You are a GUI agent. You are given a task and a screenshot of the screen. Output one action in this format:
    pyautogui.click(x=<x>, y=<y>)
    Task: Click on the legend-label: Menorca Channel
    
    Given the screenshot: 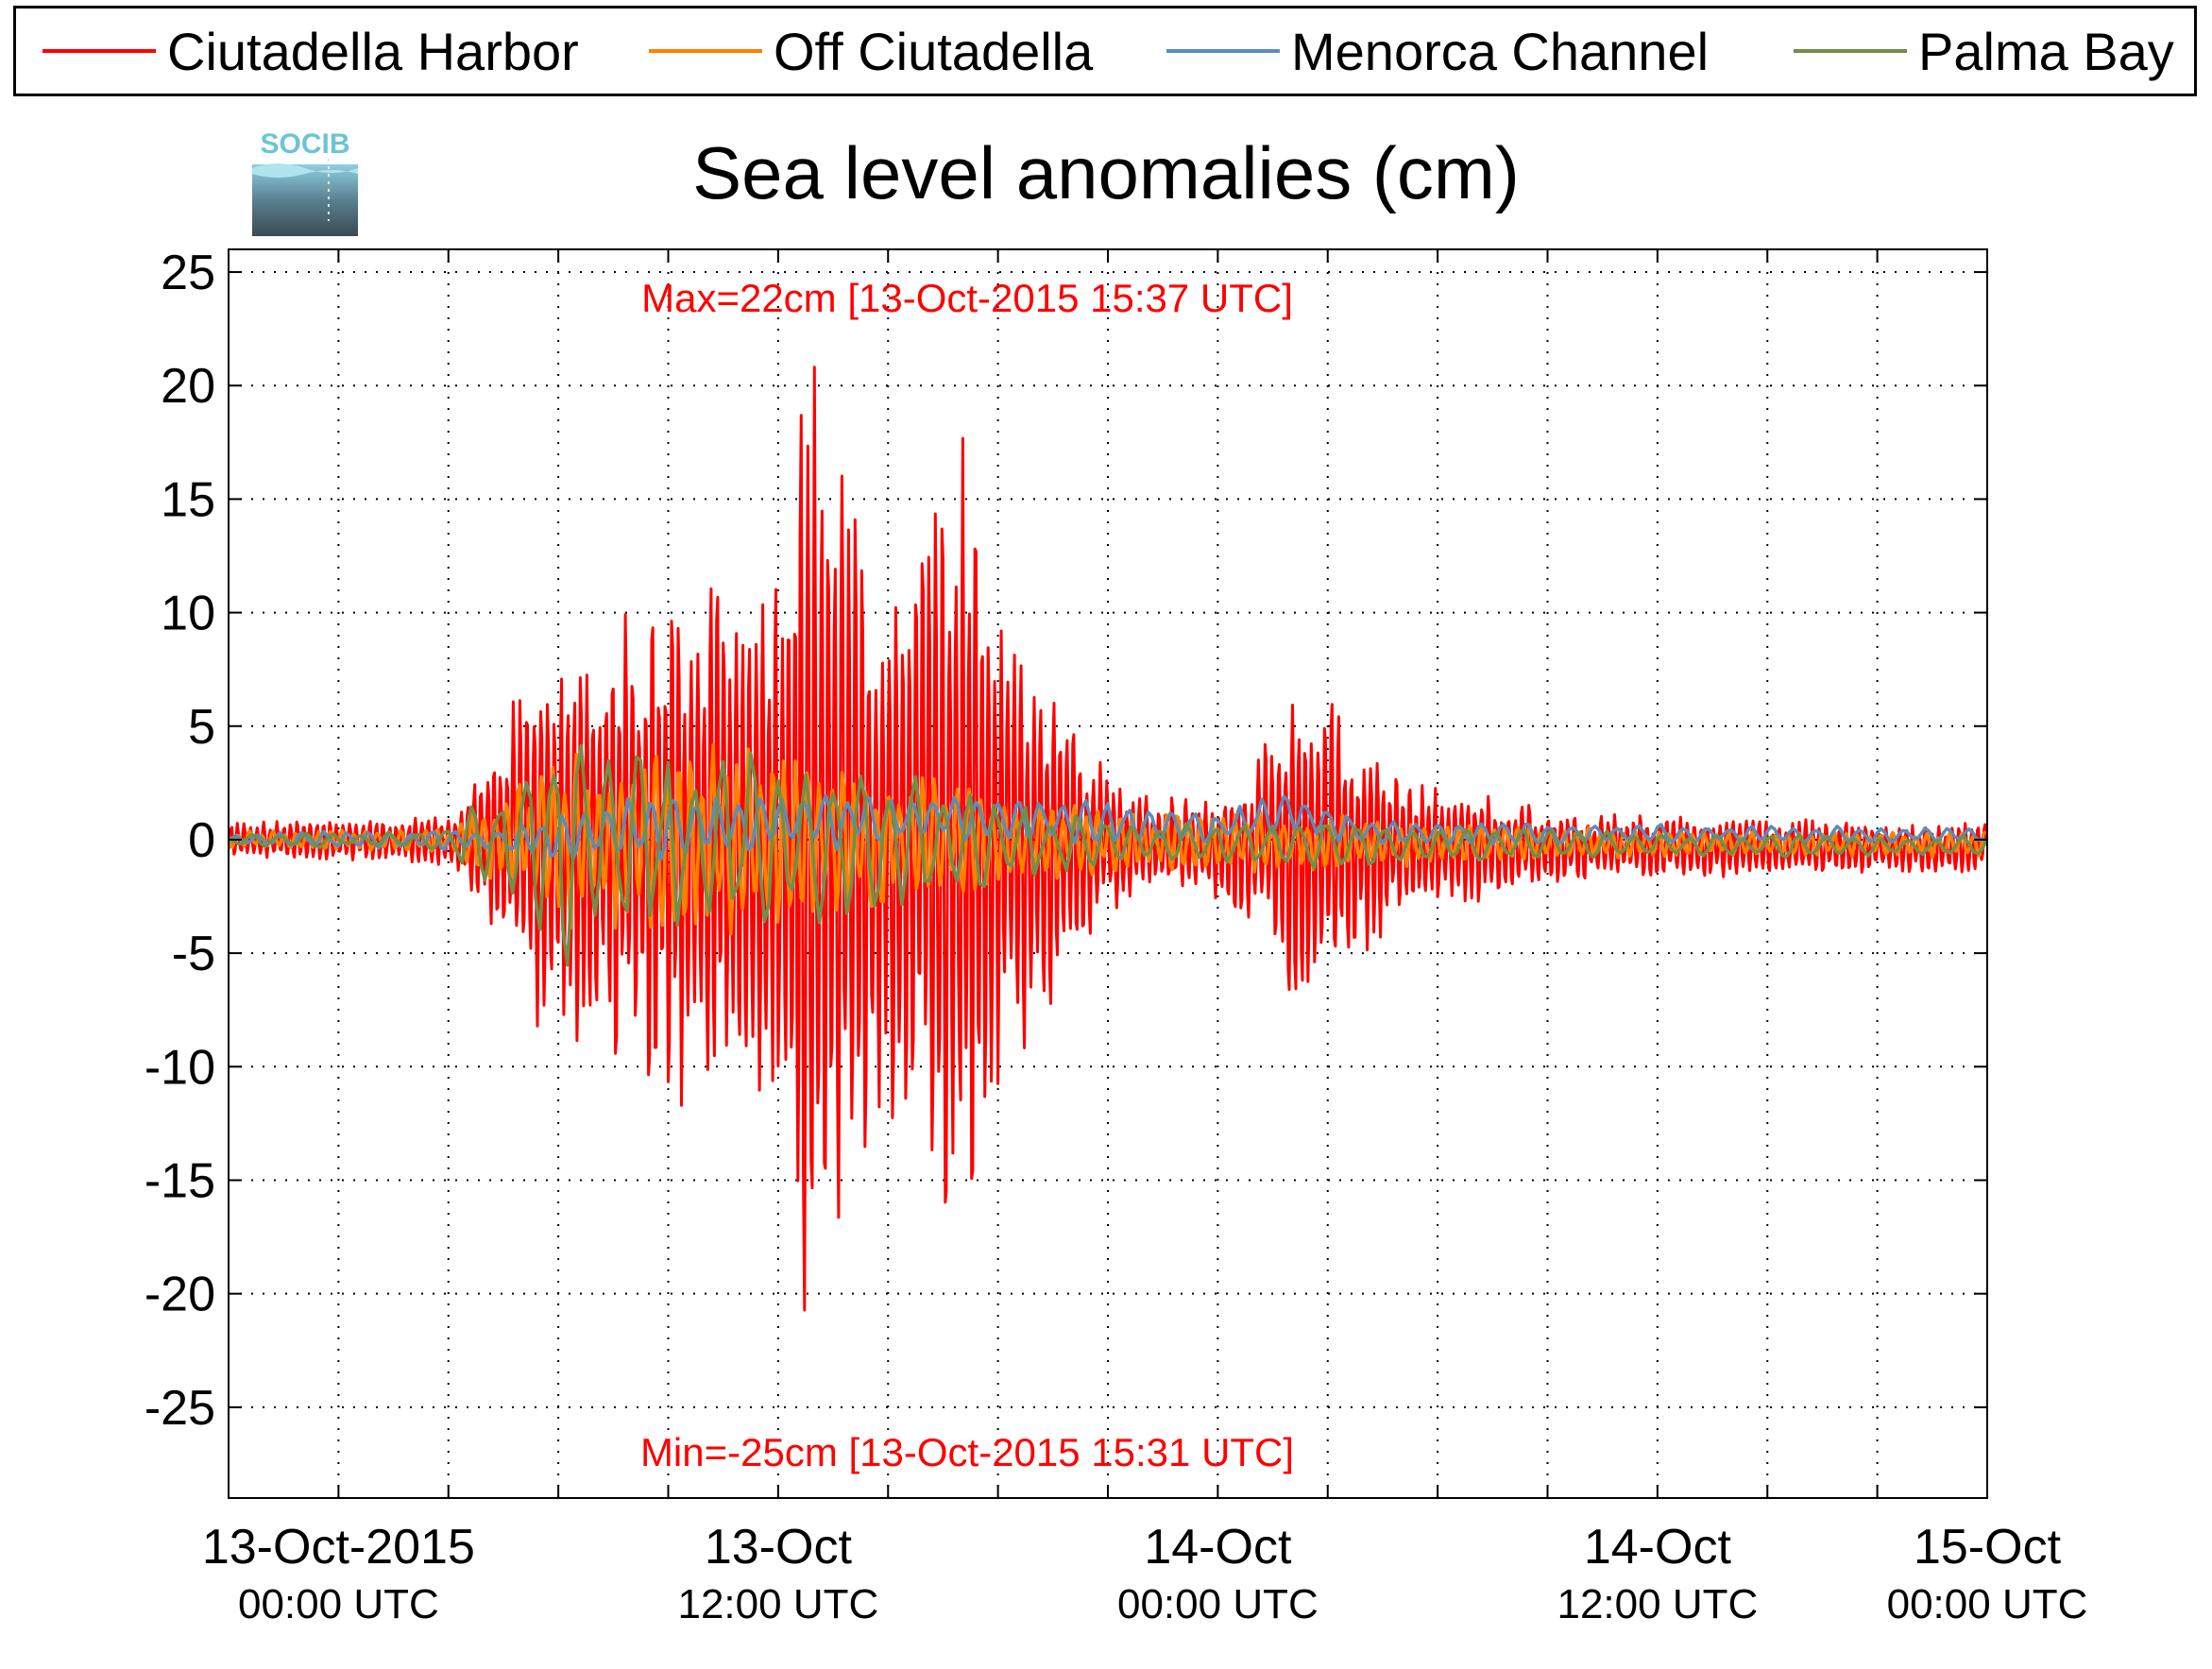 What is the action you would take?
    pyautogui.click(x=1500, y=51)
    